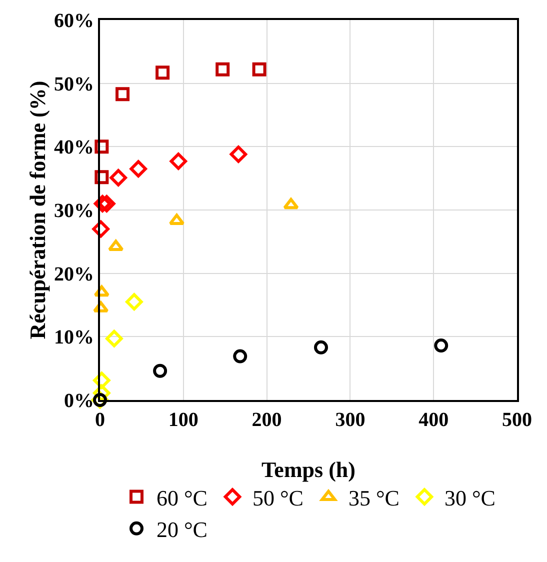 Image resolution: width=547 pixels, height=562 pixels. What do you see at coordinates (74, 337) in the screenshot?
I see `y-tick-label: 10%` at bounding box center [74, 337].